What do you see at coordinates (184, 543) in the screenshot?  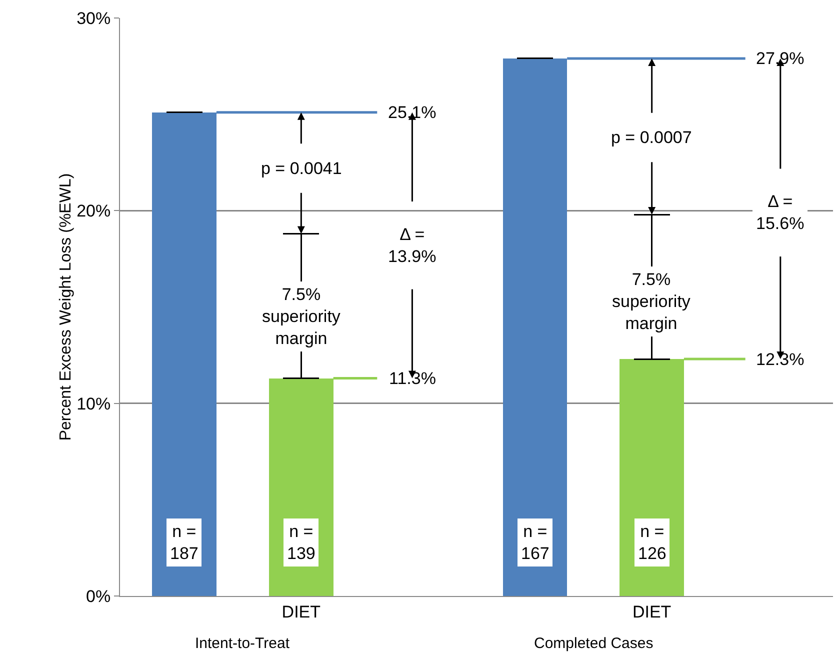 I see `annotation: n = 187` at bounding box center [184, 543].